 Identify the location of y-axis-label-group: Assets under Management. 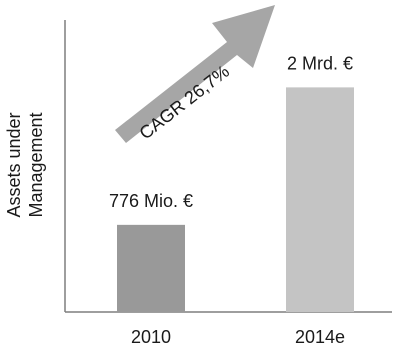
(25, 164).